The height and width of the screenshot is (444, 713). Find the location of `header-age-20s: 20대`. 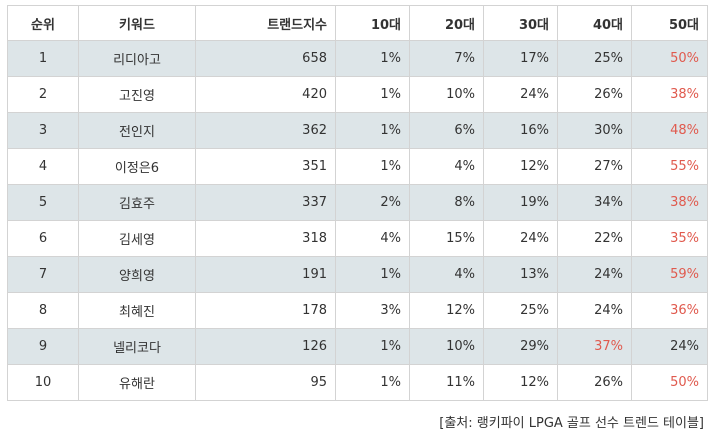

header-age-20s: 20대 is located at coordinates (446, 23).